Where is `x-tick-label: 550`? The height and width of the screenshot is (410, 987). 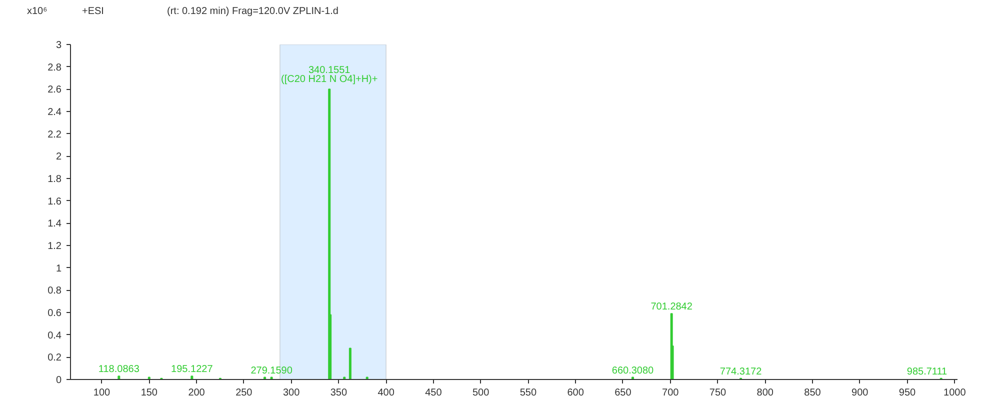
x-tick-label: 550 is located at coordinates (528, 393).